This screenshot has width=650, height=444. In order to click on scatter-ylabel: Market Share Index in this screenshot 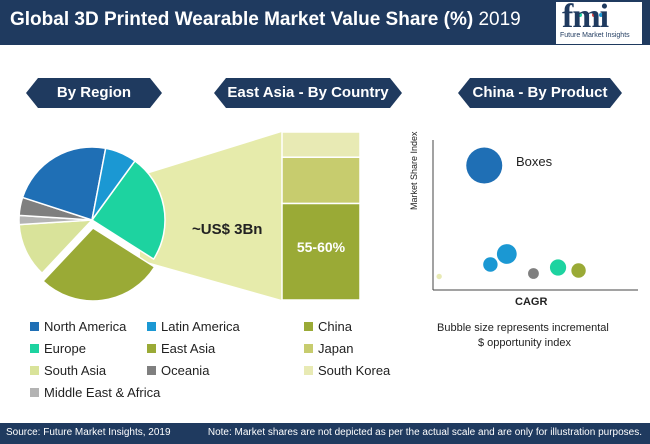, I will do `click(414, 170)`.